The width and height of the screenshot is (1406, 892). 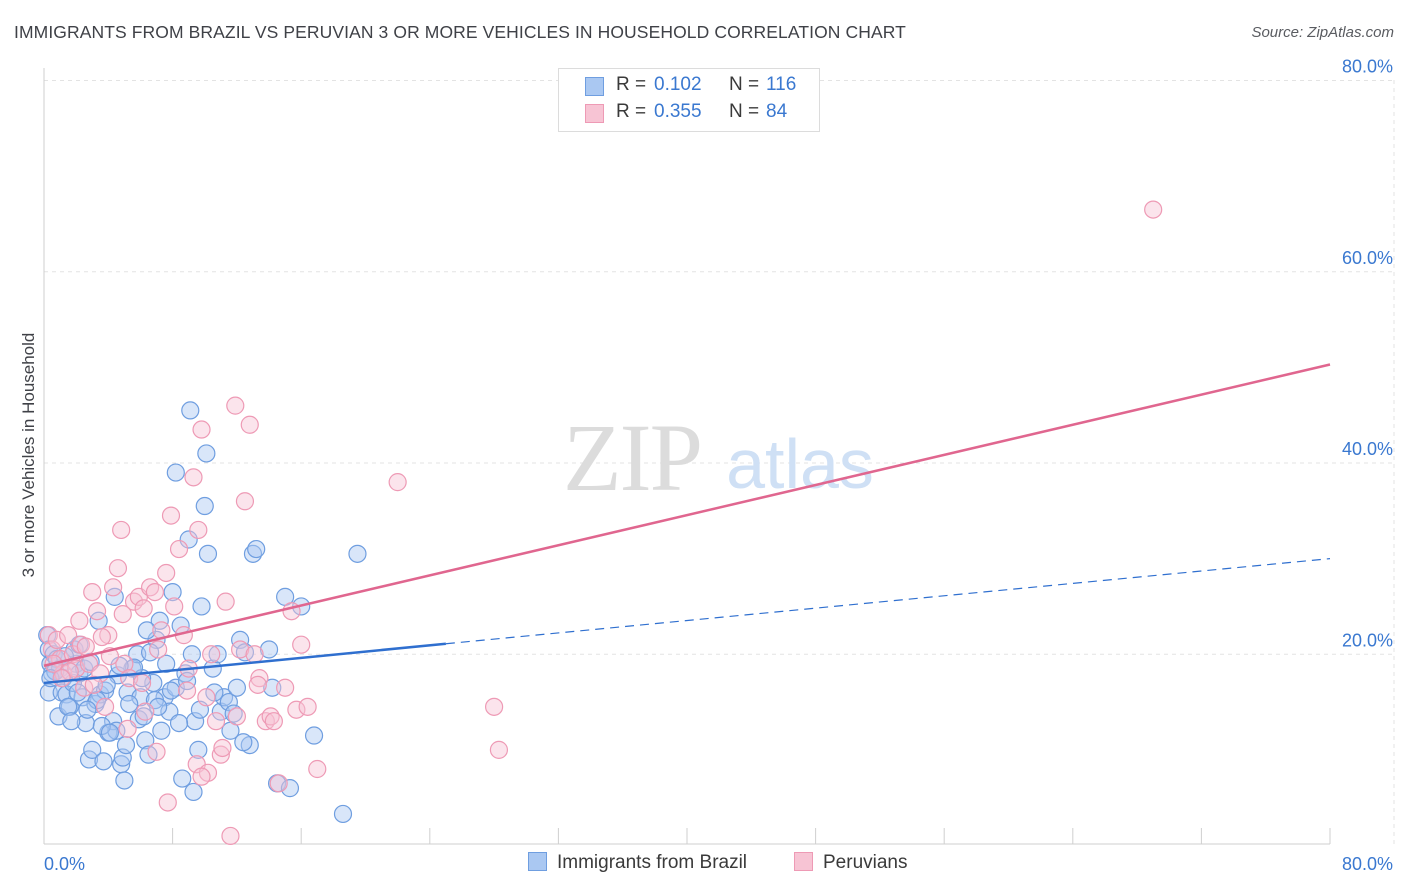 I want to click on legend-swatch-brazil, so click(x=594, y=86).